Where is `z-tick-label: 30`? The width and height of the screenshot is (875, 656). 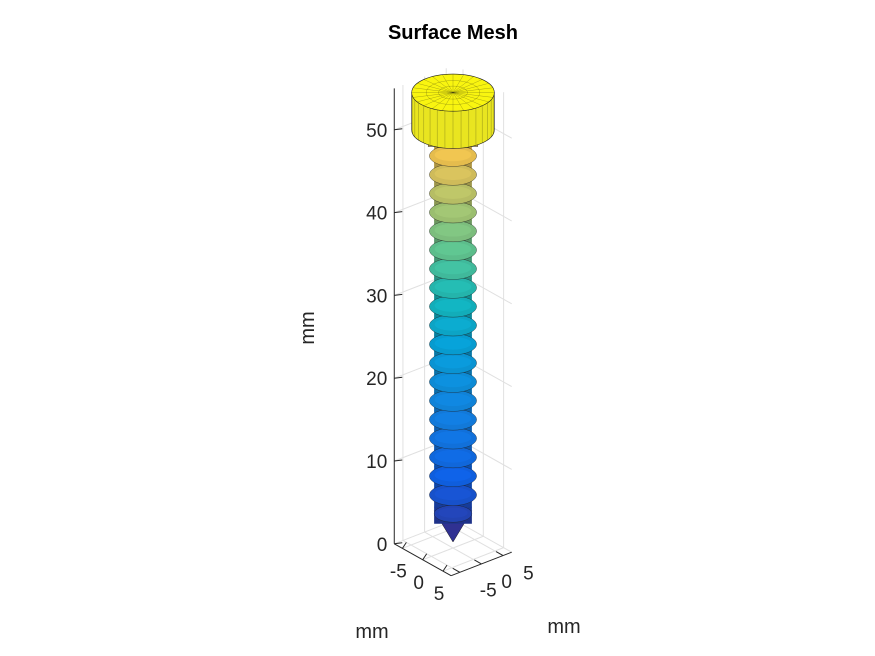 z-tick-label: 30 is located at coordinates (376, 296).